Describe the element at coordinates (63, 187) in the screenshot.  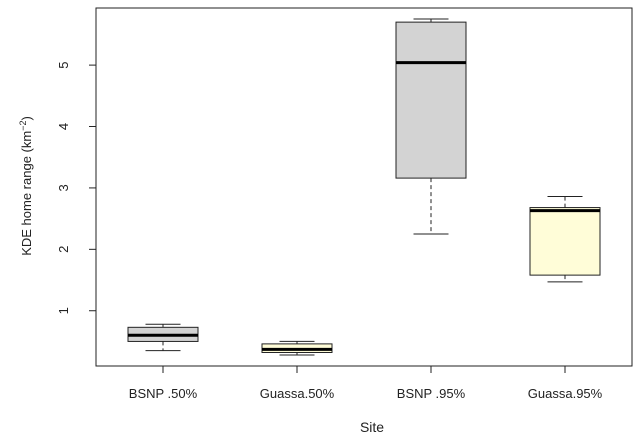
I see `y-tick-label: 3` at that location.